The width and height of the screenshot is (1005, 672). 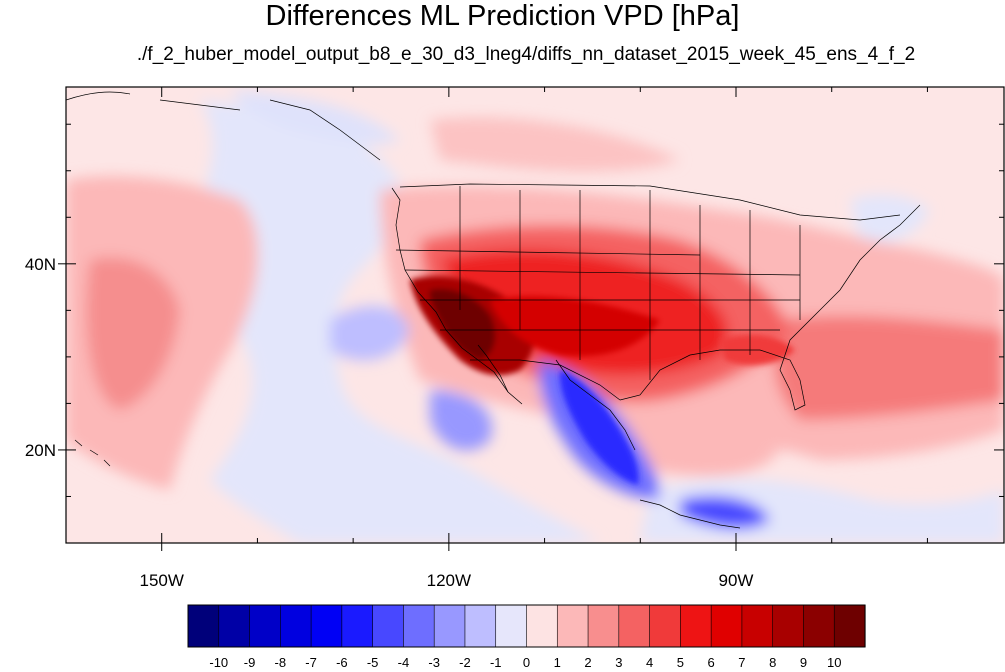 What do you see at coordinates (650, 202) in the screenshot?
I see `us-canada-border` at bounding box center [650, 202].